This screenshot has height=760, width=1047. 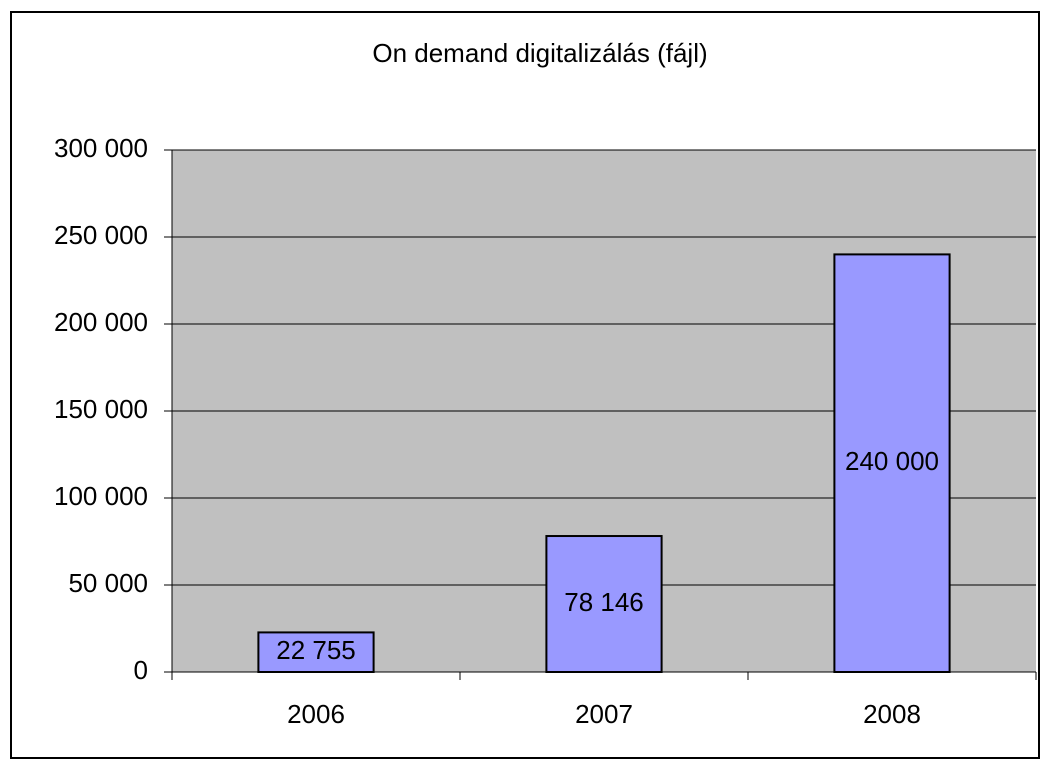 What do you see at coordinates (604, 714) in the screenshot?
I see `x-tick-label: 2007` at bounding box center [604, 714].